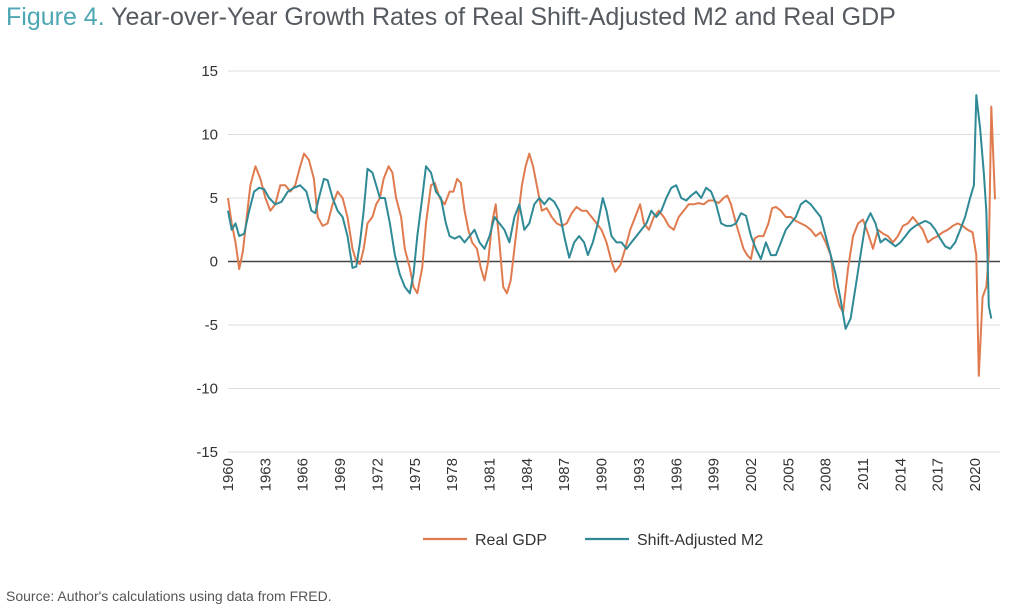 The width and height of the screenshot is (1014, 610). I want to click on legend-label-real-gdp: Real GDP, so click(511, 540).